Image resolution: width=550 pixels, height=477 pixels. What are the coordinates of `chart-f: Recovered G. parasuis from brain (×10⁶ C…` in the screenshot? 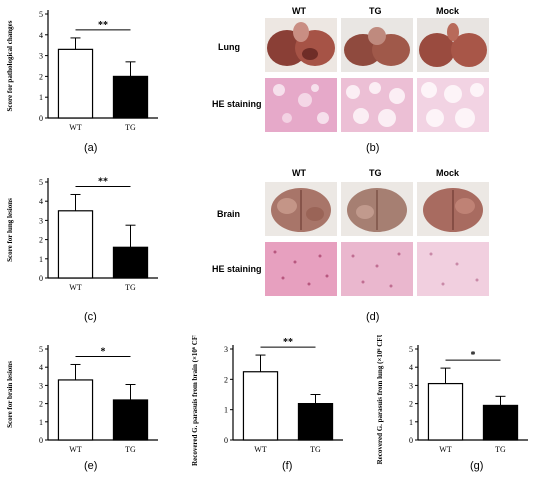 It's located at (267, 400).